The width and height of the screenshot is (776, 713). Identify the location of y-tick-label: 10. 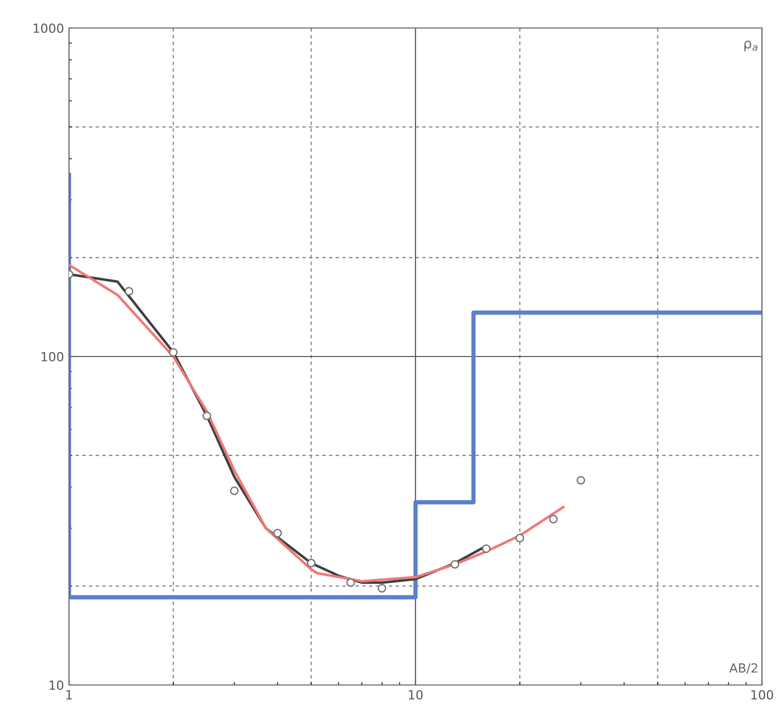
(57, 685).